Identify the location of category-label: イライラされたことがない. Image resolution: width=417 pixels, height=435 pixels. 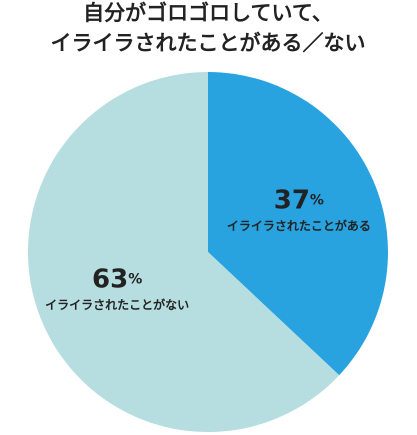
(117, 304).